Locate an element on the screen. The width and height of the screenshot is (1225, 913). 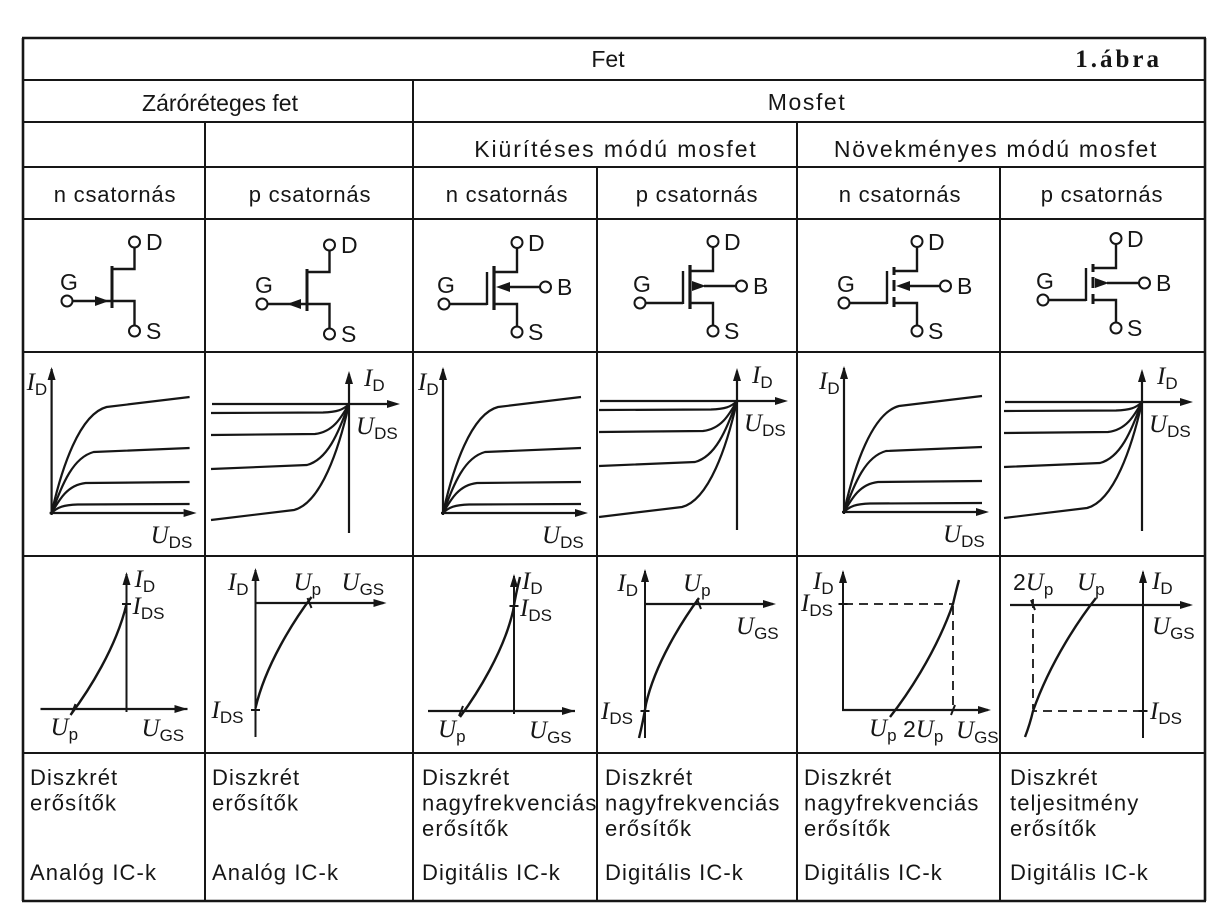
svg-text: Záróréteges fet is located at coordinates (220, 103).